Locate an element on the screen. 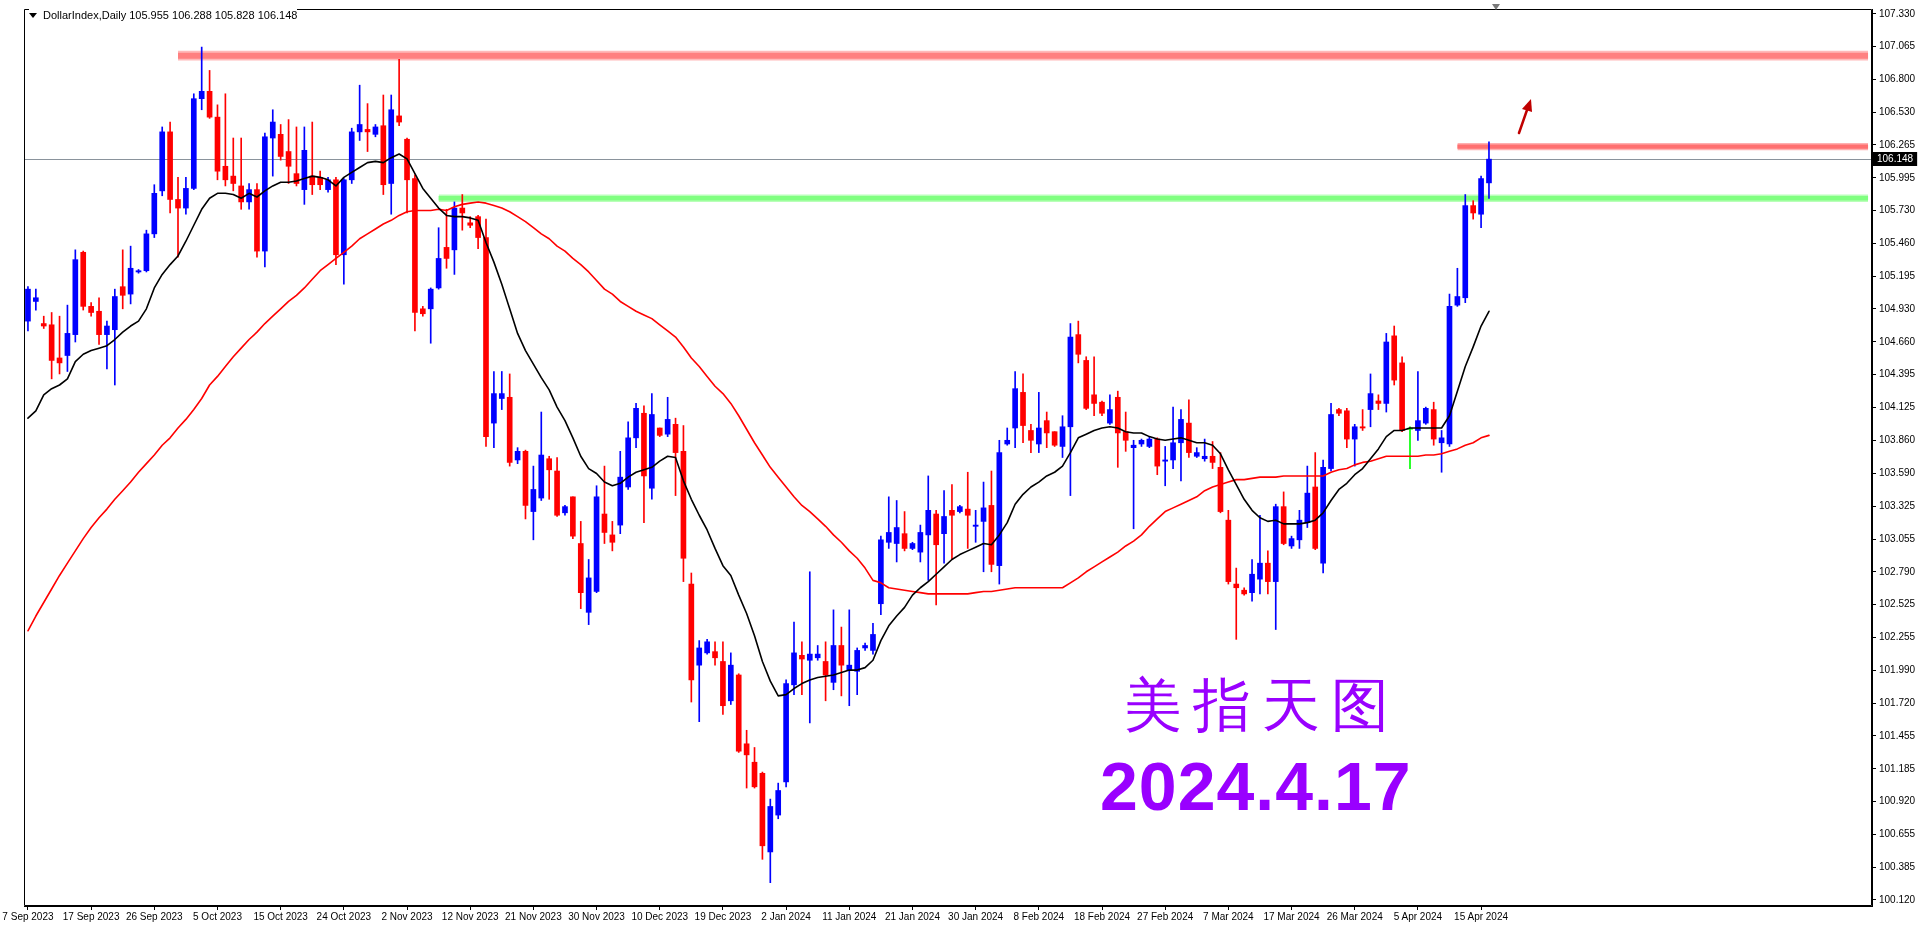 The height and width of the screenshot is (927, 1920). x-tick-label: 7 Mar 2024 is located at coordinates (1229, 916).